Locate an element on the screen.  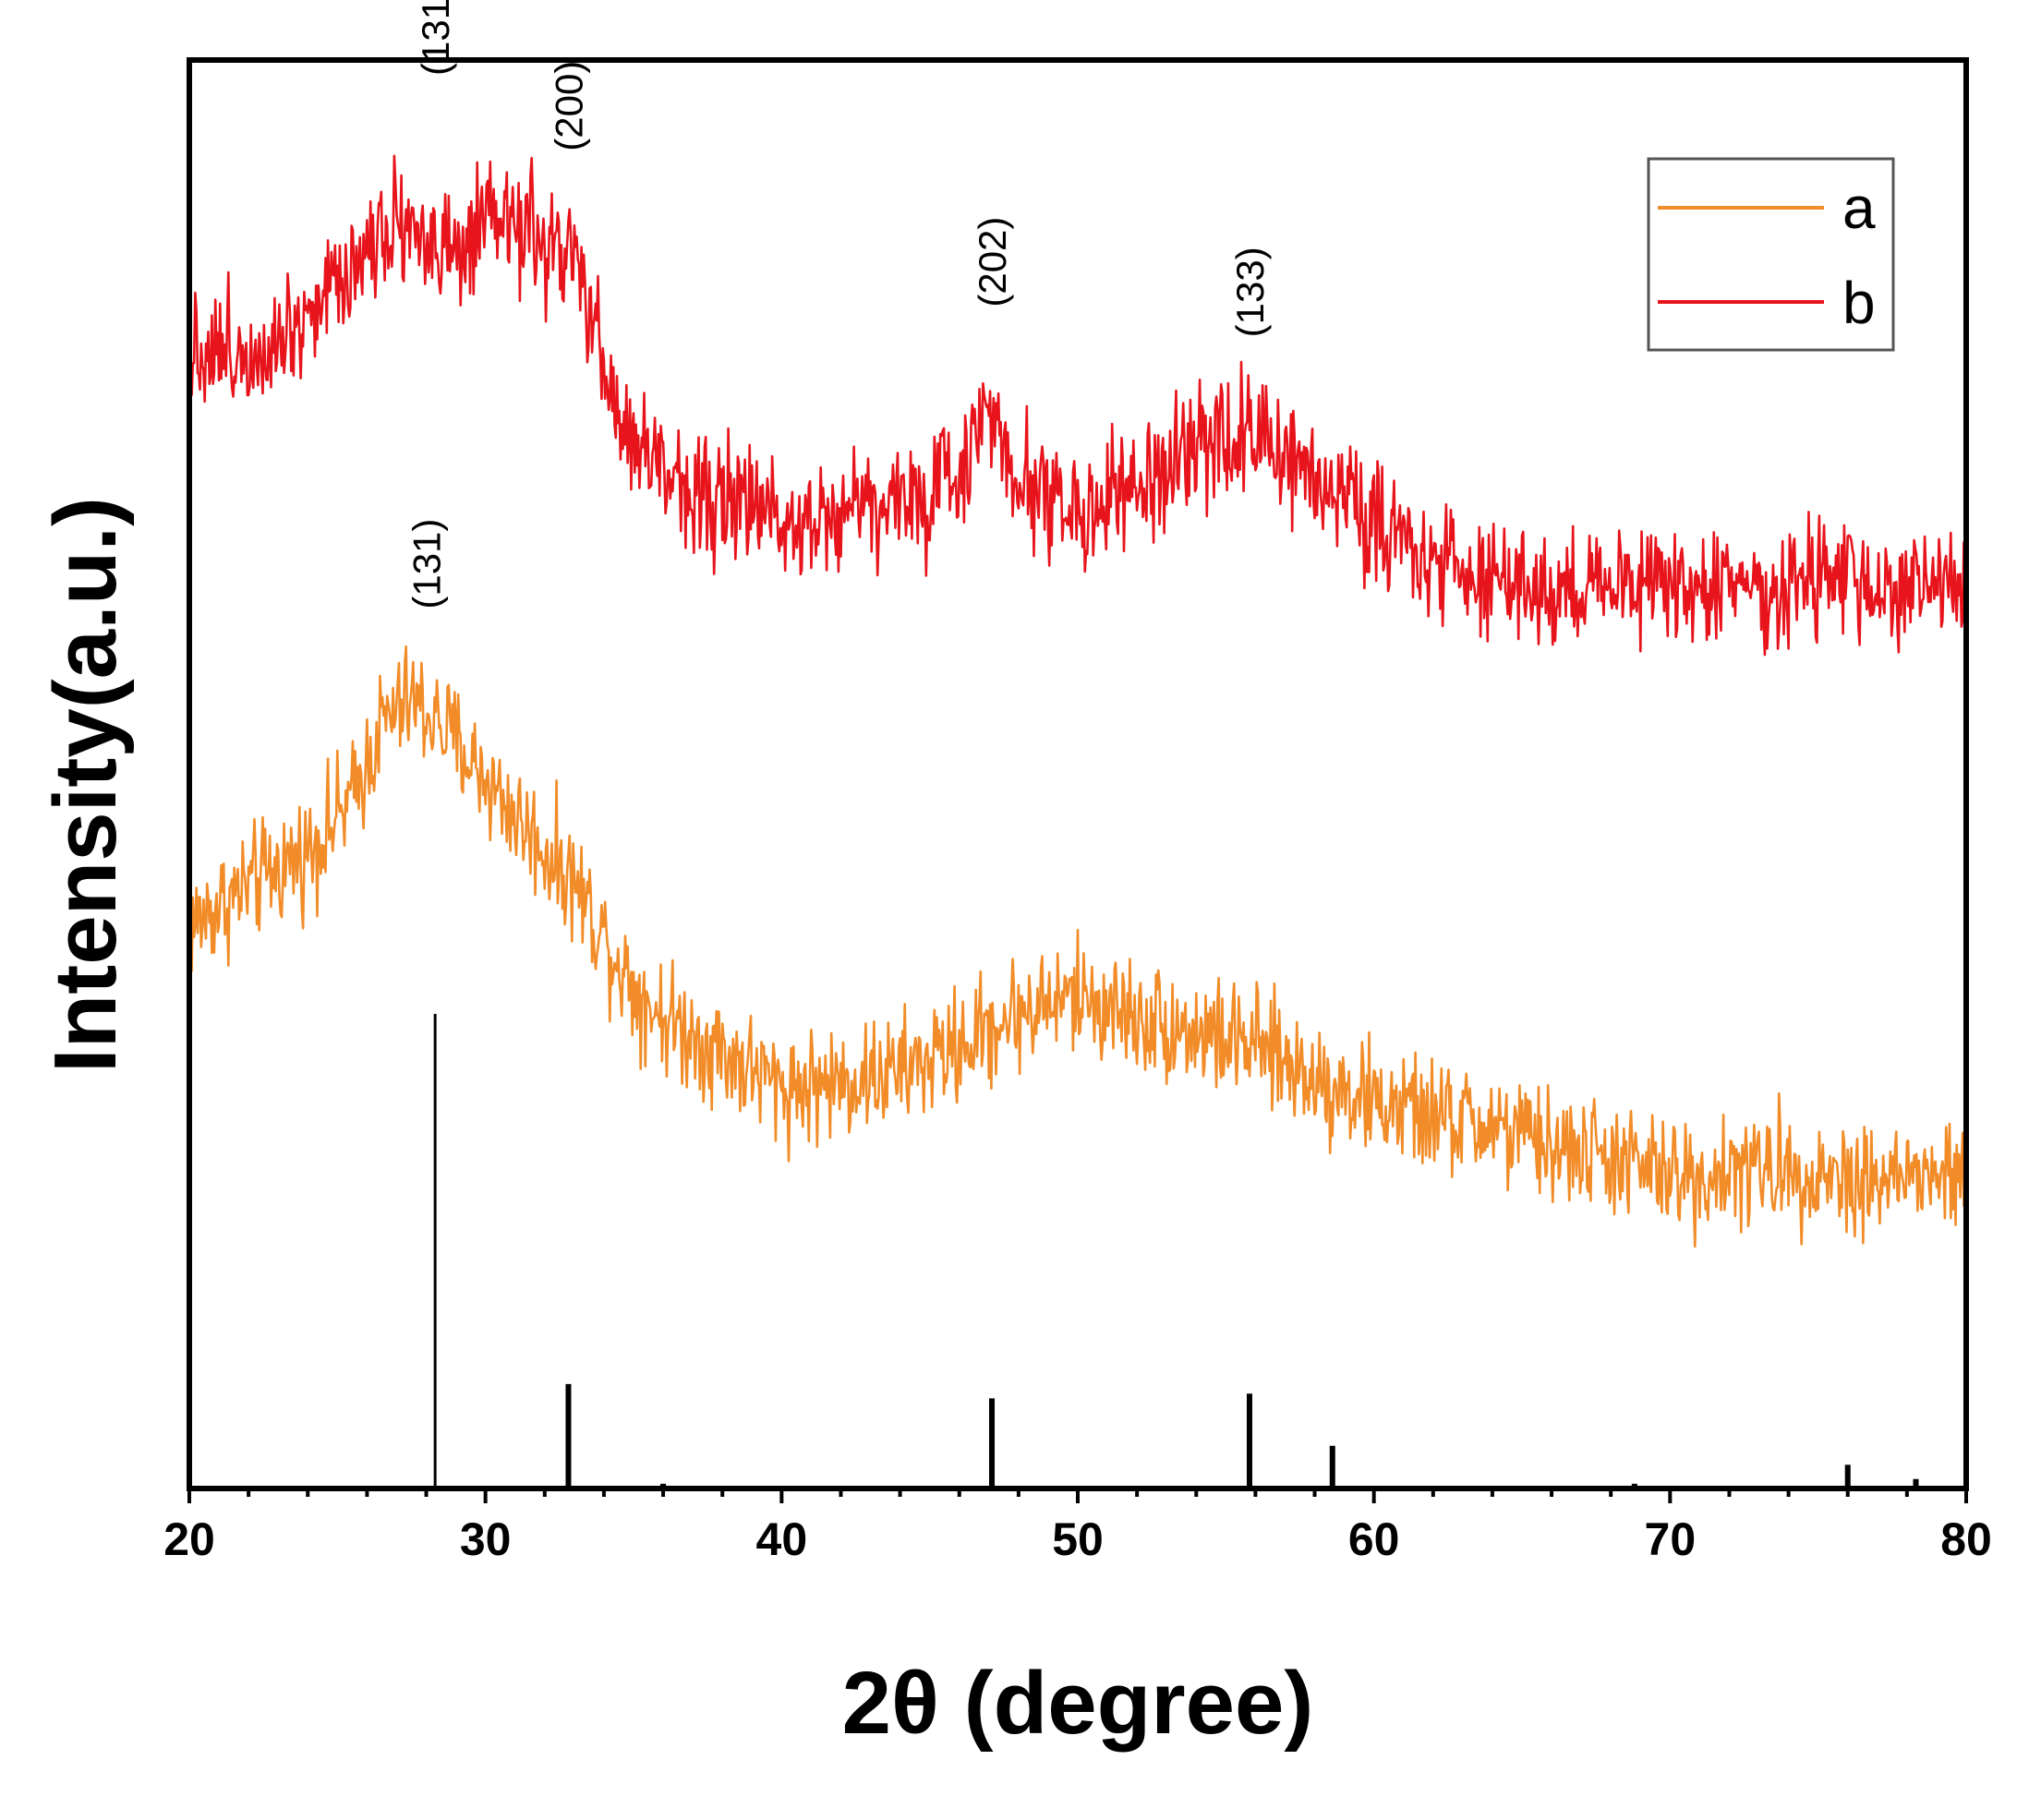
peak-label-0: (131) is located at coordinates (435, 38).